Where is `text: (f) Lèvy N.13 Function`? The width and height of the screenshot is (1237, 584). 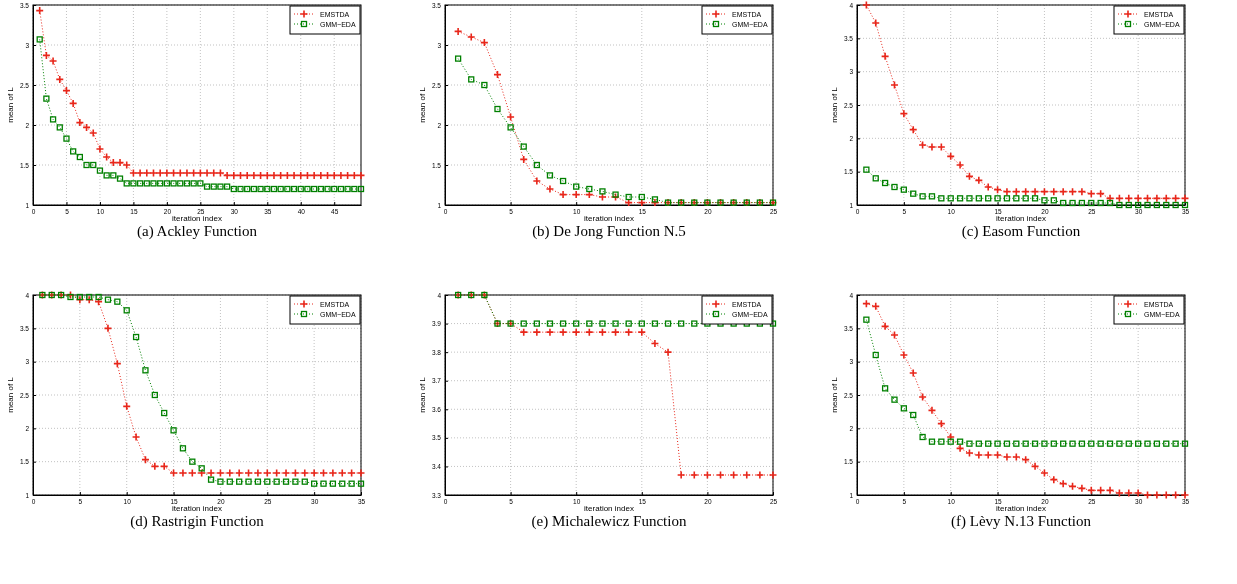
text: (f) Lèvy N.13 Function is located at coordinates (1021, 521).